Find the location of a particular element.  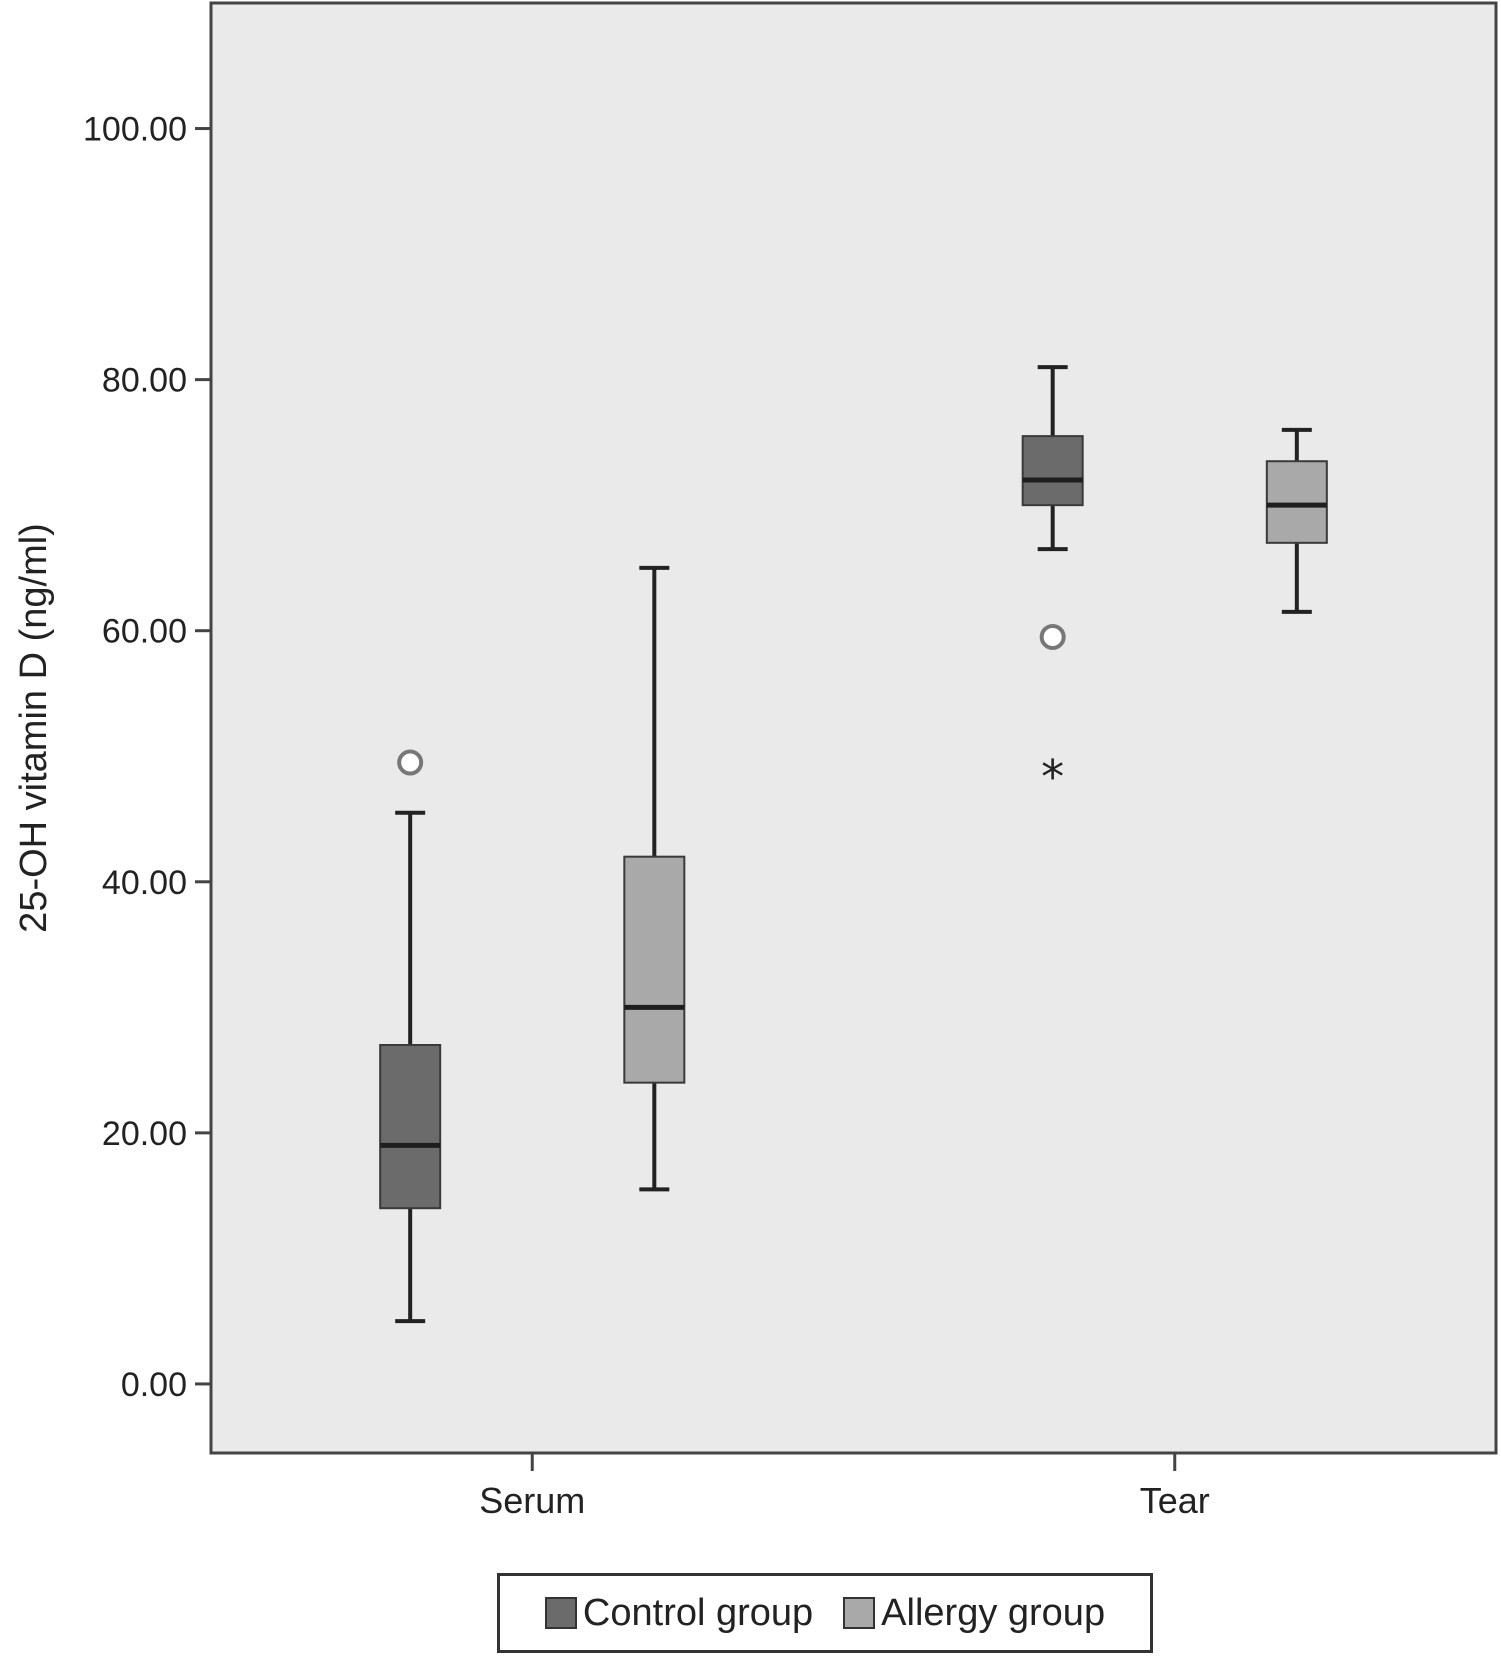

box-tear-control: * is located at coordinates (1052, 584).